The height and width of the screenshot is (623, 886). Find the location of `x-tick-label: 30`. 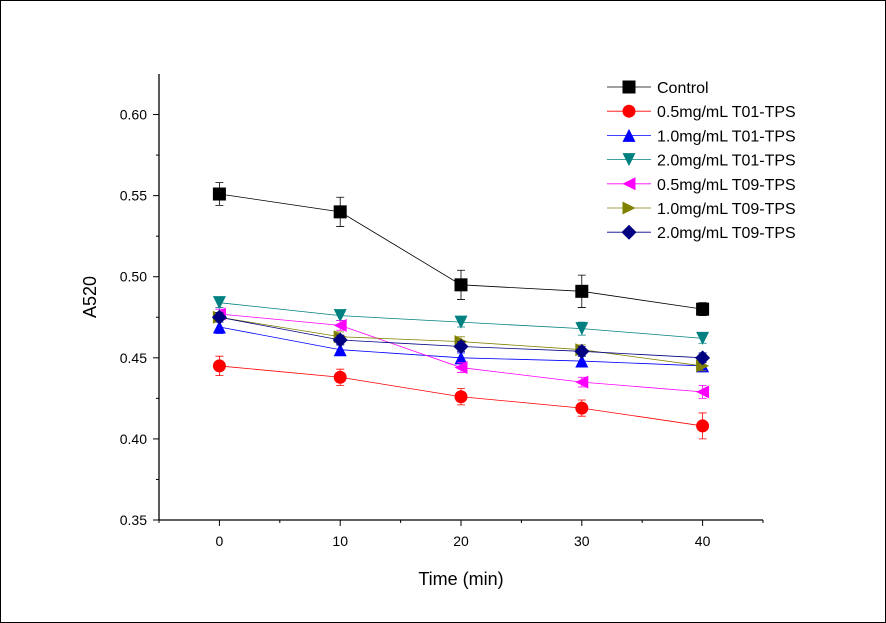

x-tick-label: 30 is located at coordinates (582, 541).